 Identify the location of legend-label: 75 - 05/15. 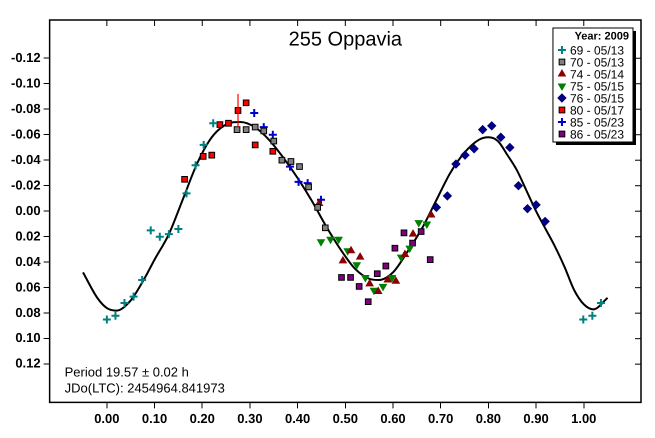
(597, 86).